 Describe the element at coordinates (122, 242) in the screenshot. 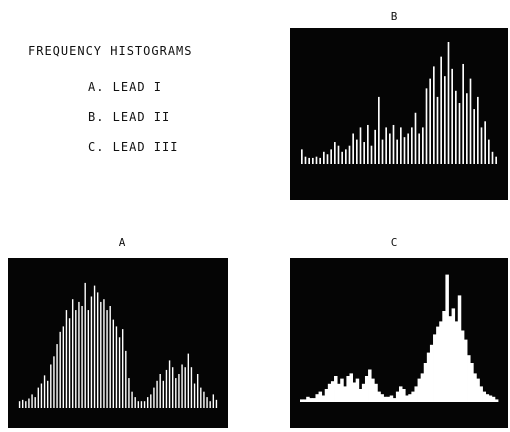

I see `panel-a-label: A` at that location.